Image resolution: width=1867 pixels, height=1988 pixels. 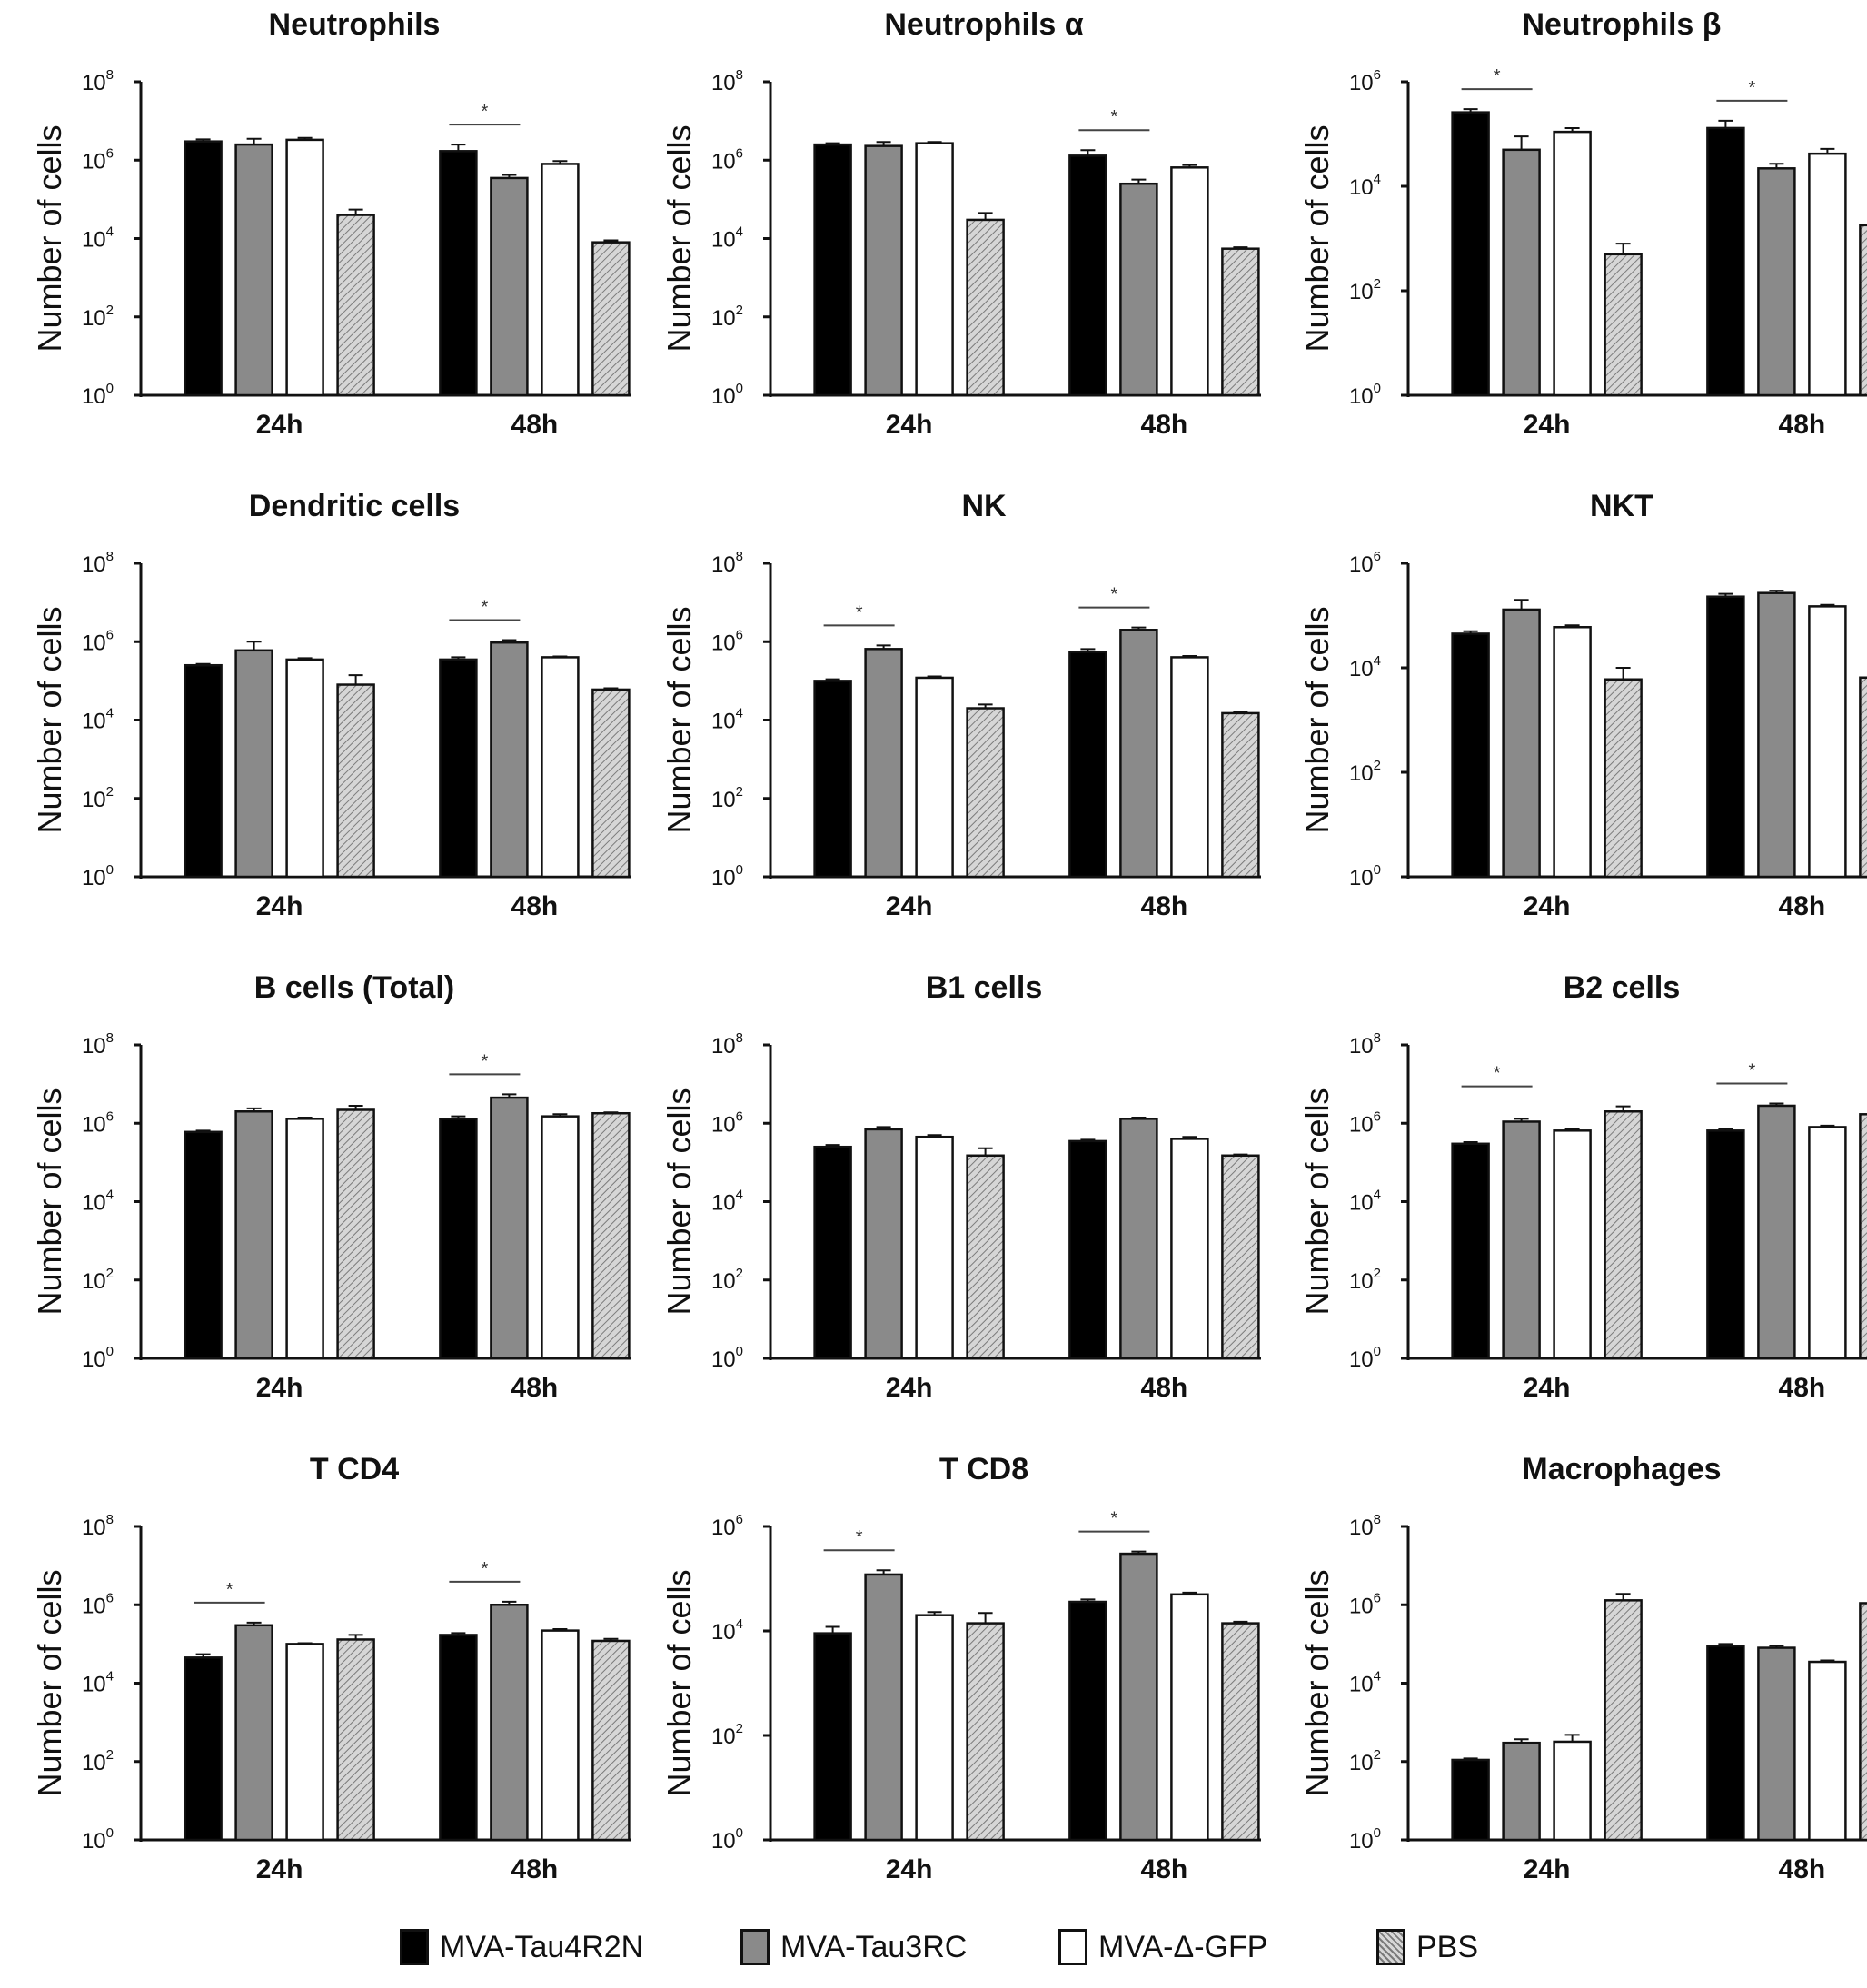 I want to click on legend-label-gfp: MVA-Δ-GFP, so click(x=1183, y=1946).